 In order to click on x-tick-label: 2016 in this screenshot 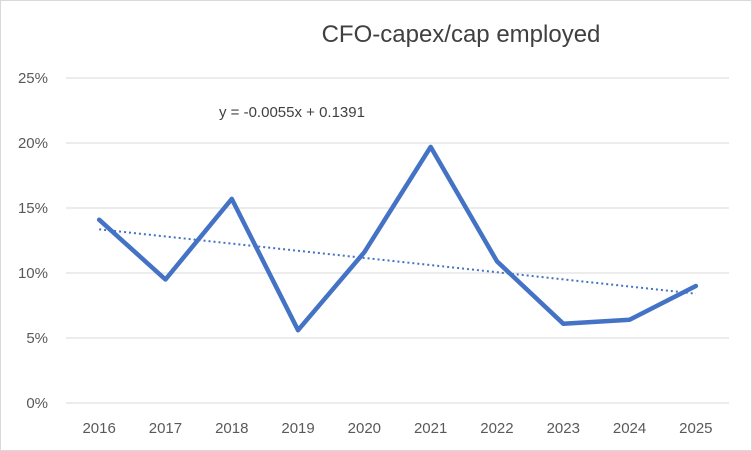, I will do `click(98, 428)`.